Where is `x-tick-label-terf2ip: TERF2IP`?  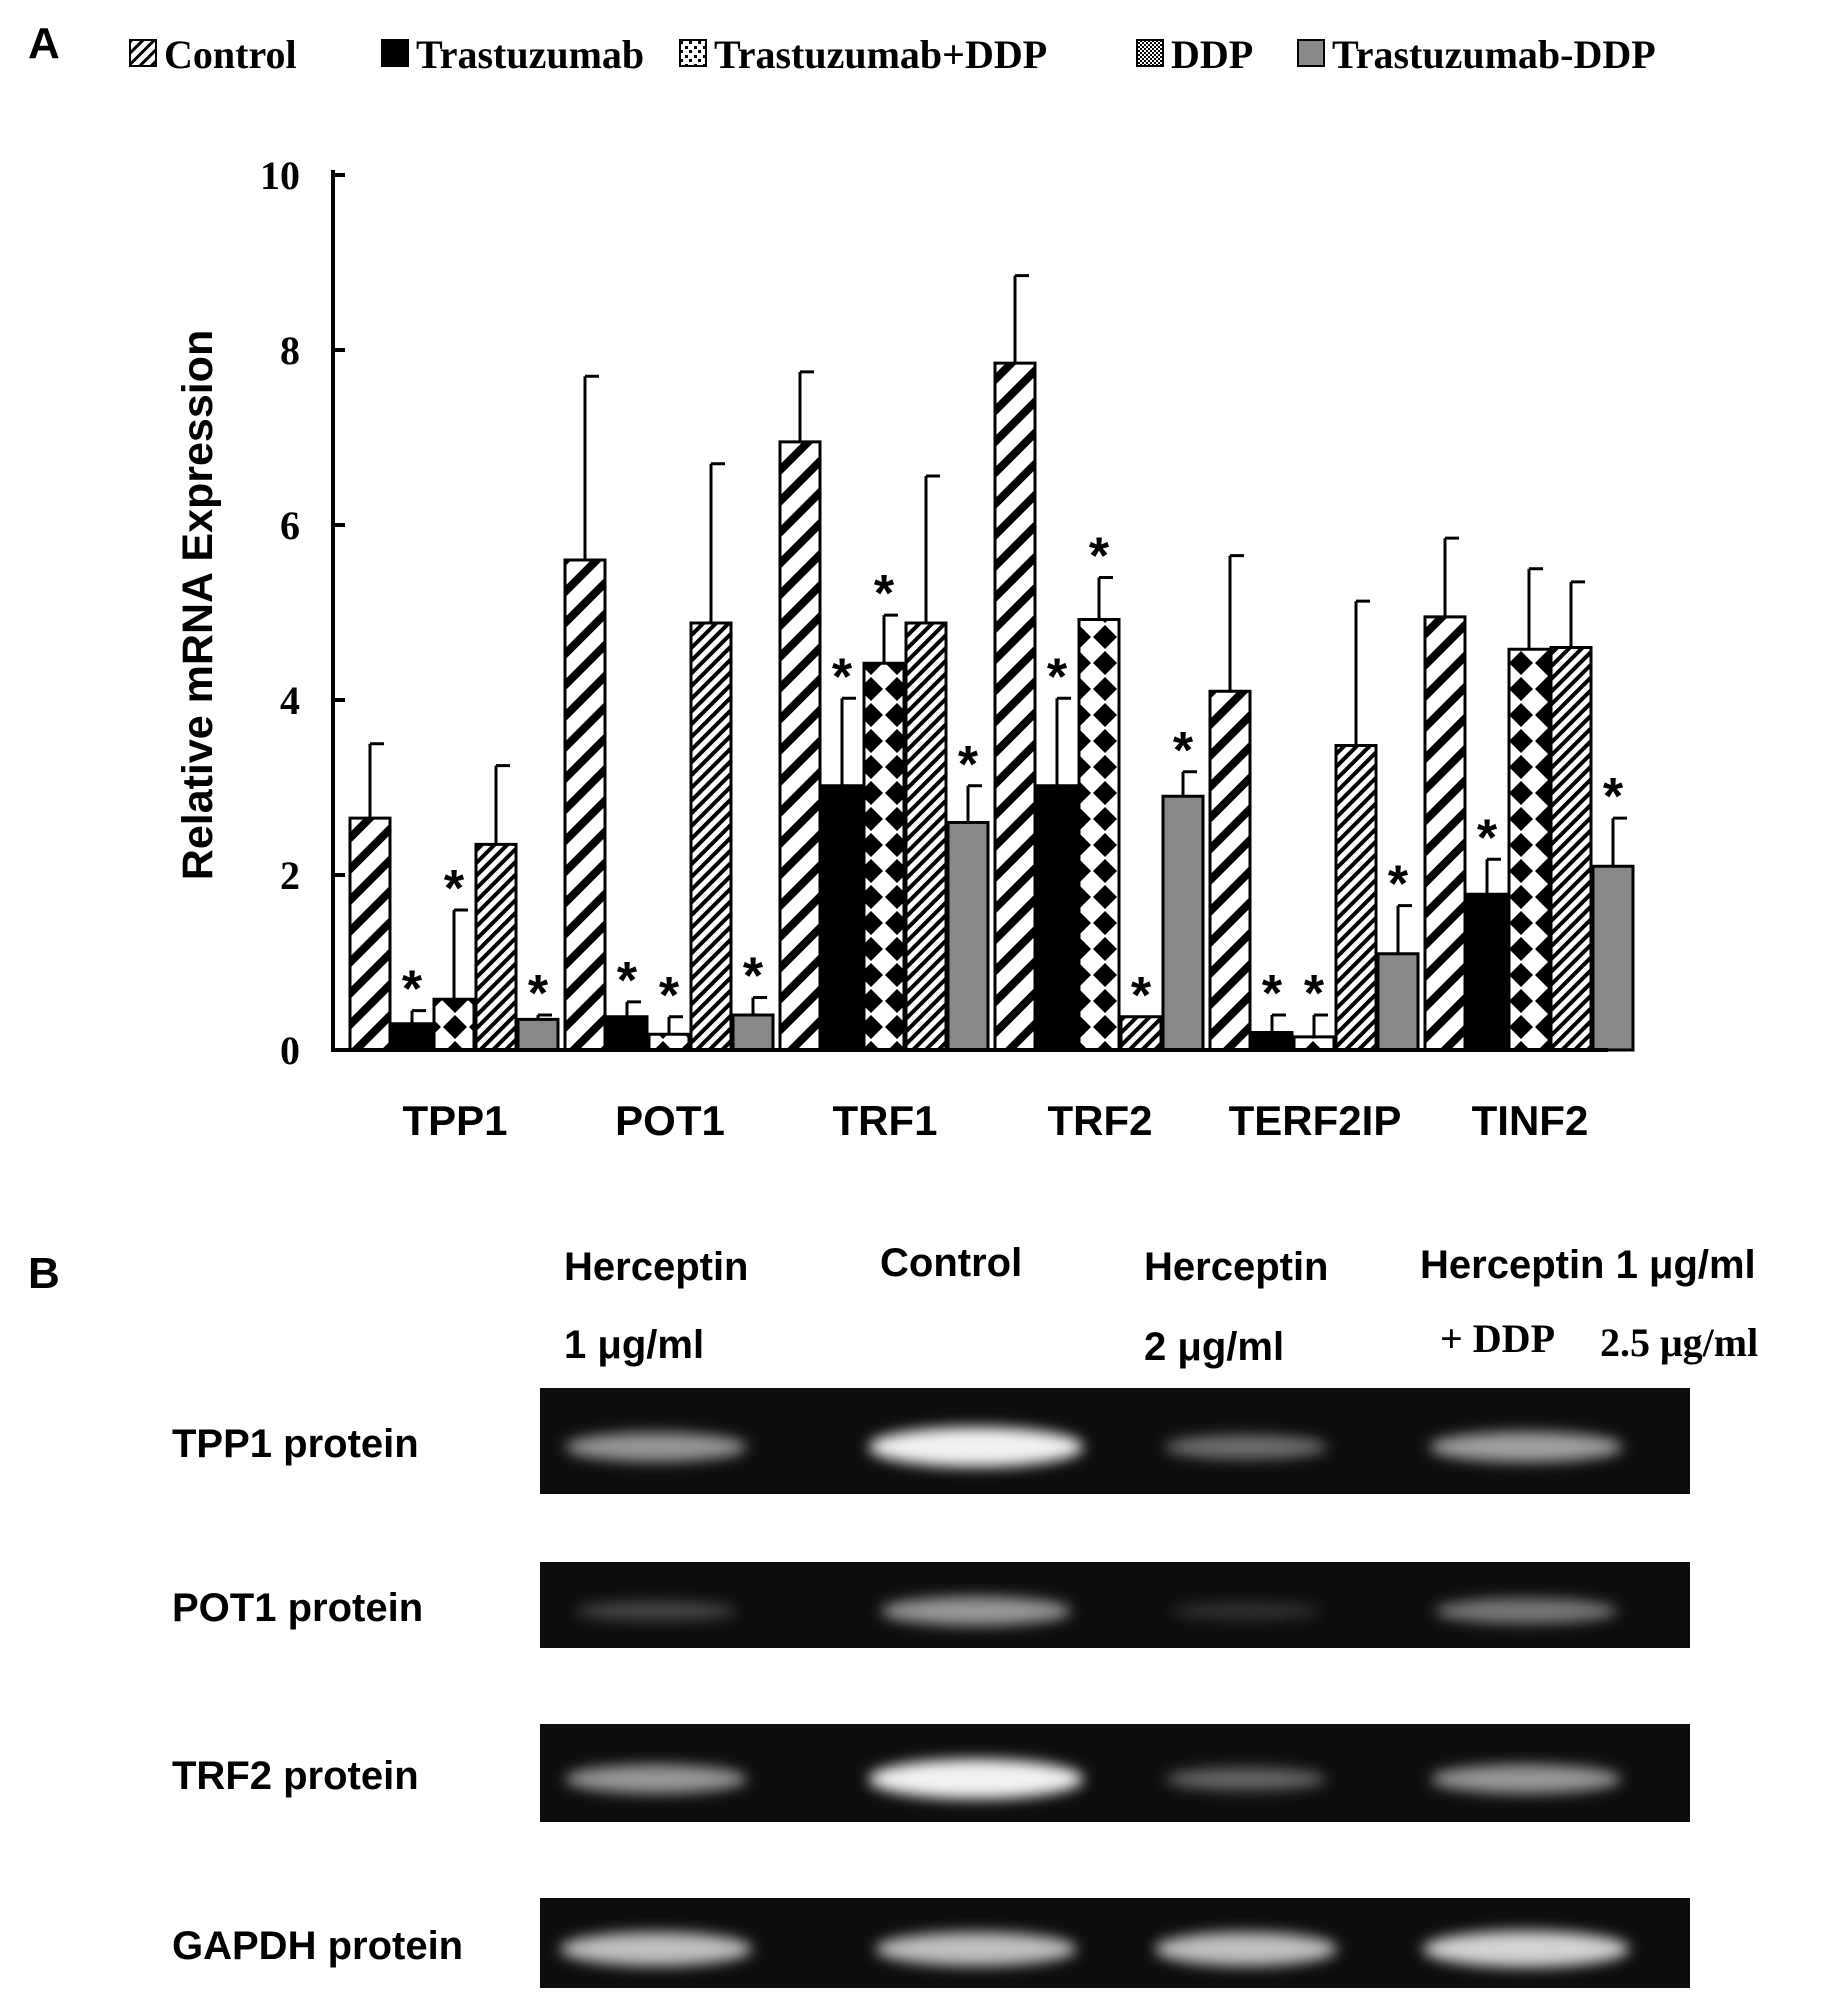 x-tick-label-terf2ip: TERF2IP is located at coordinates (1315, 1120).